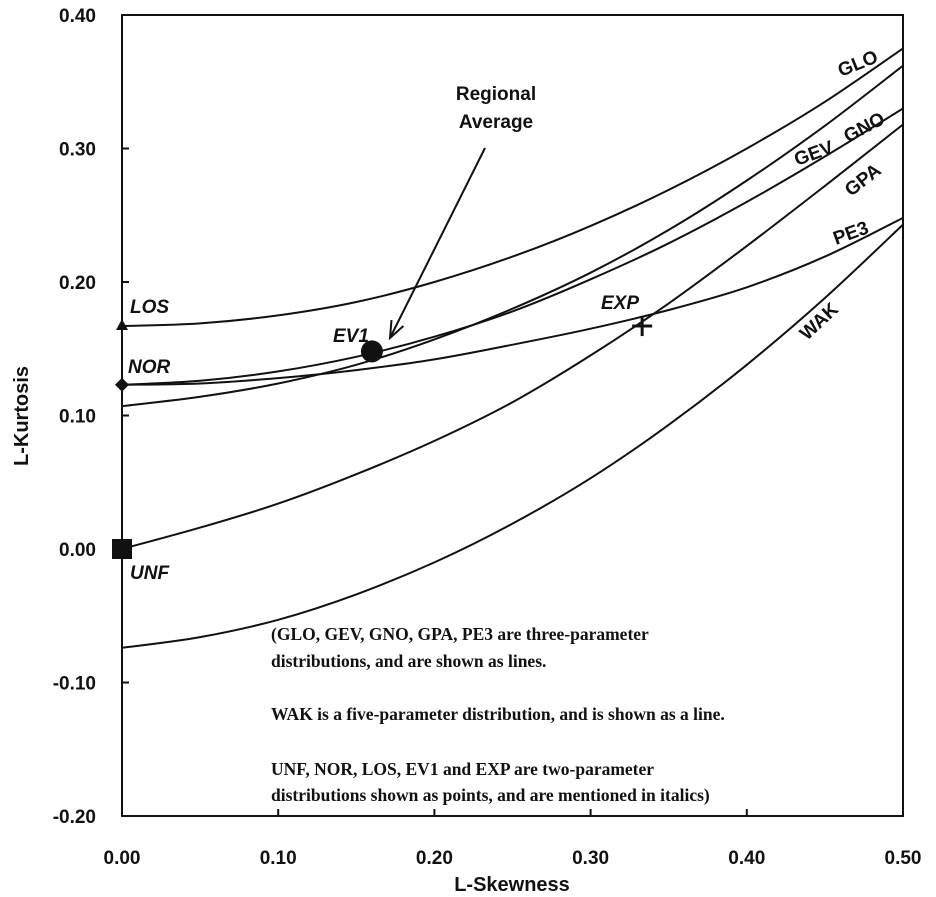 The height and width of the screenshot is (897, 936). What do you see at coordinates (74, 684) in the screenshot?
I see `y-tick-label: -0.10` at bounding box center [74, 684].